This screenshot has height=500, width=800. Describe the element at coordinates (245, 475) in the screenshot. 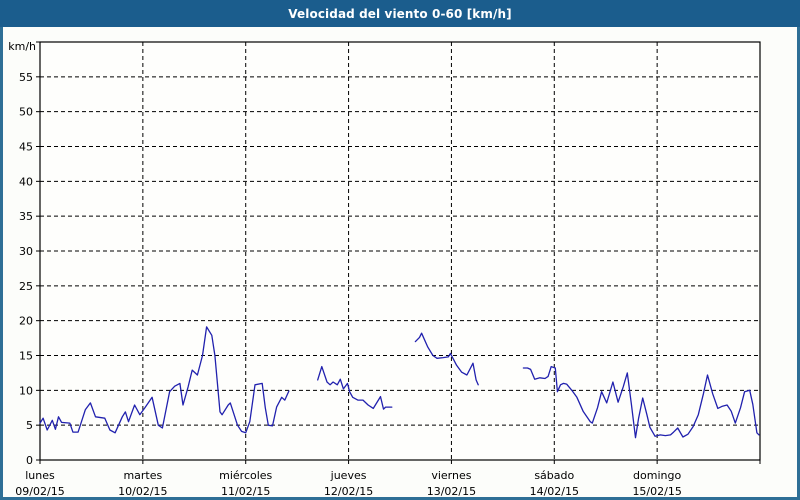

I see `day-name-label: miércoles` at that location.